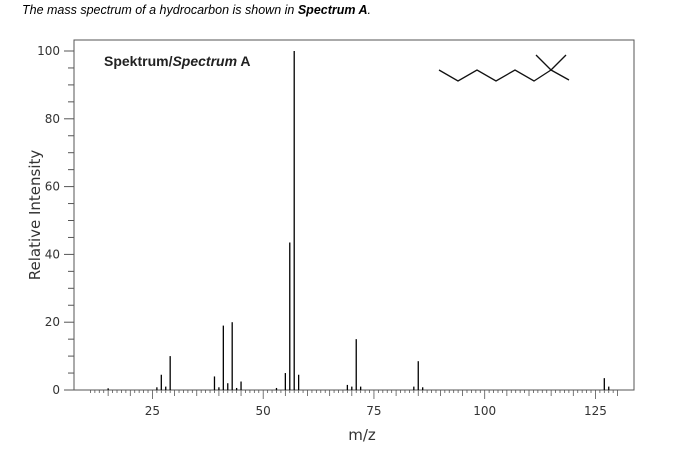 This screenshot has height=454, width=675. Describe the element at coordinates (48, 51) in the screenshot. I see `y-tick-label: 100` at that location.